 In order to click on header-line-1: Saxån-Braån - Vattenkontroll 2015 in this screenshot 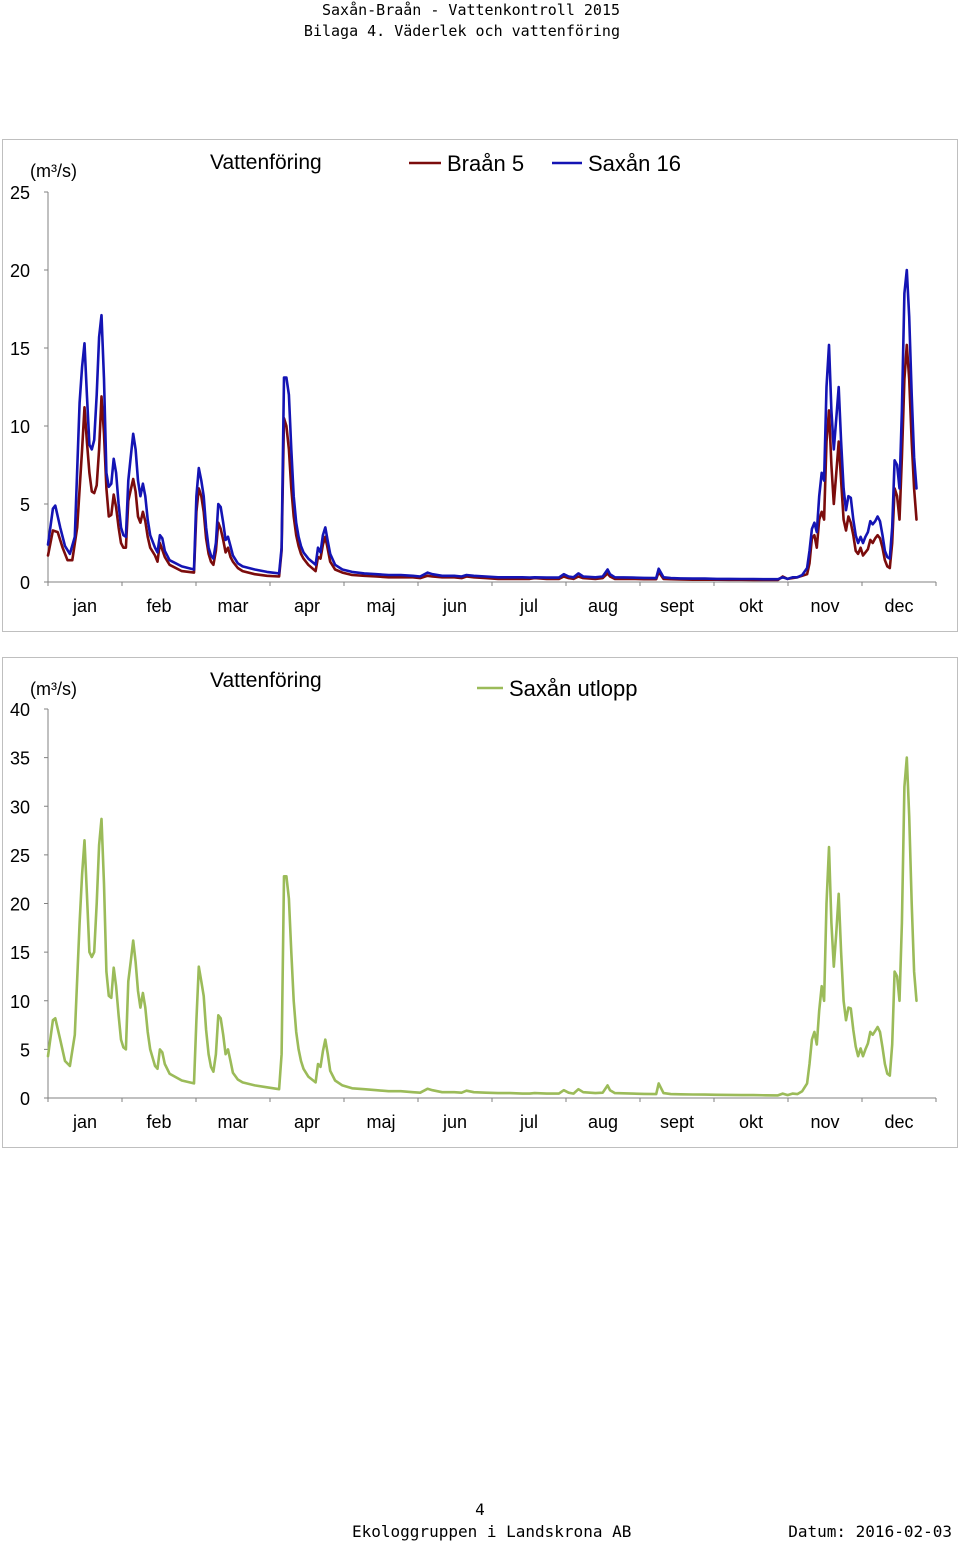, I will do `click(470, 10)`.